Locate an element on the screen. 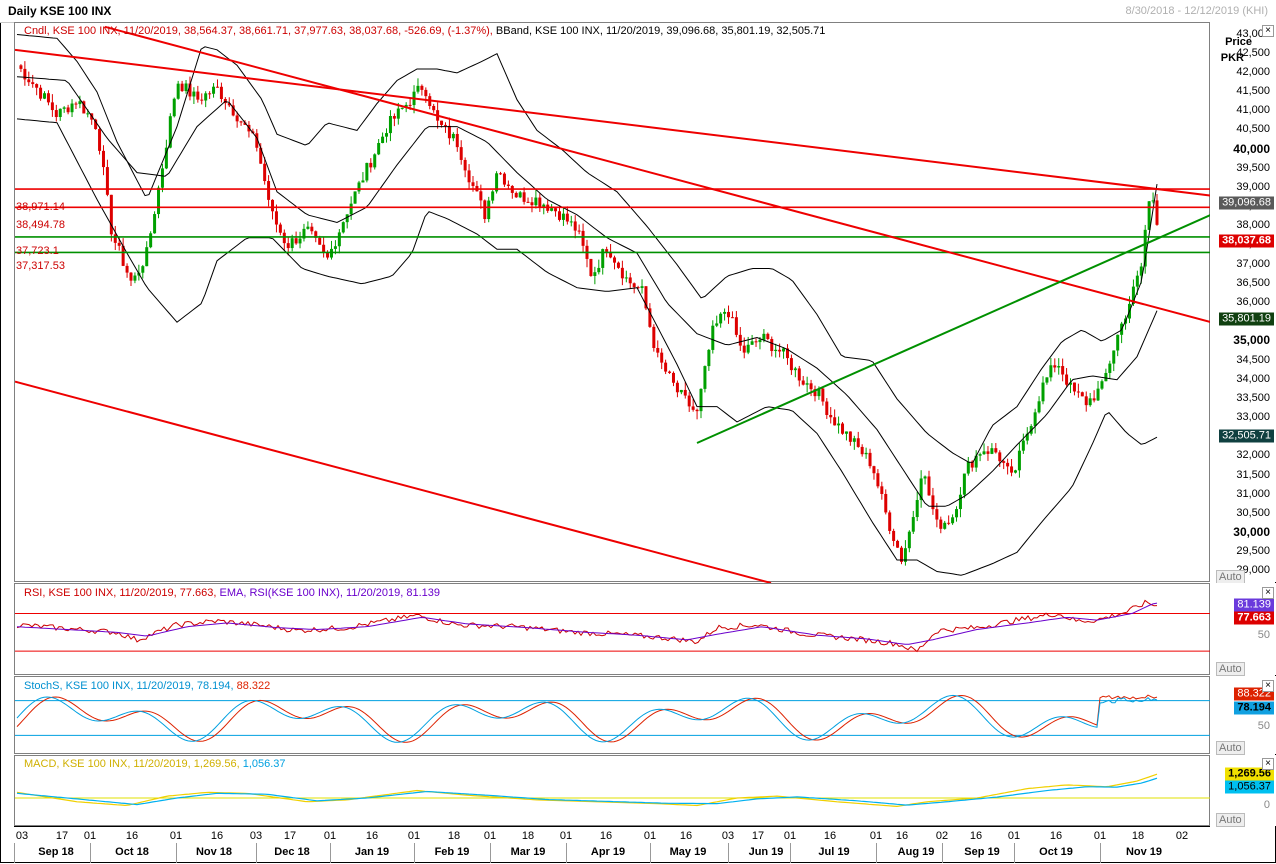  rsi-auto-button: Auto is located at coordinates (1230, 669).